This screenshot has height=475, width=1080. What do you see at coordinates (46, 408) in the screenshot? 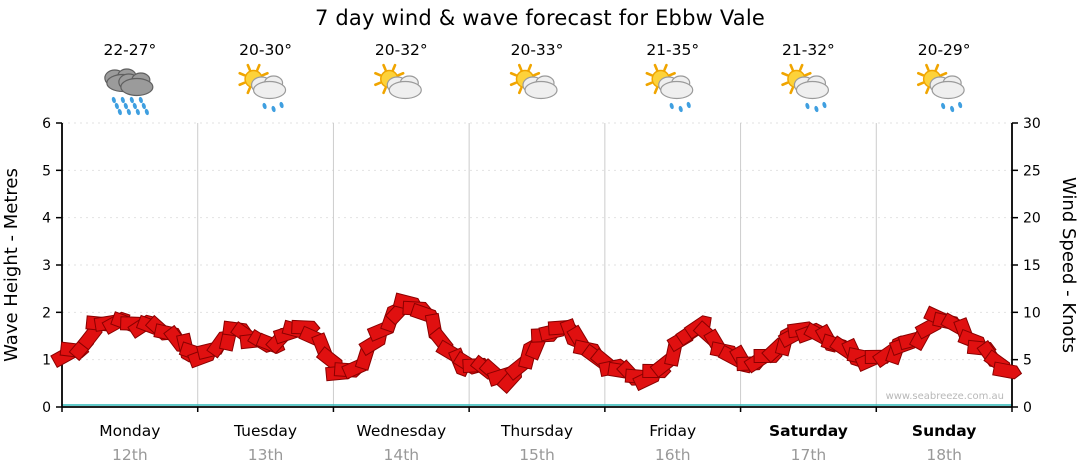
I see `left-tick-label: 0` at bounding box center [46, 408].